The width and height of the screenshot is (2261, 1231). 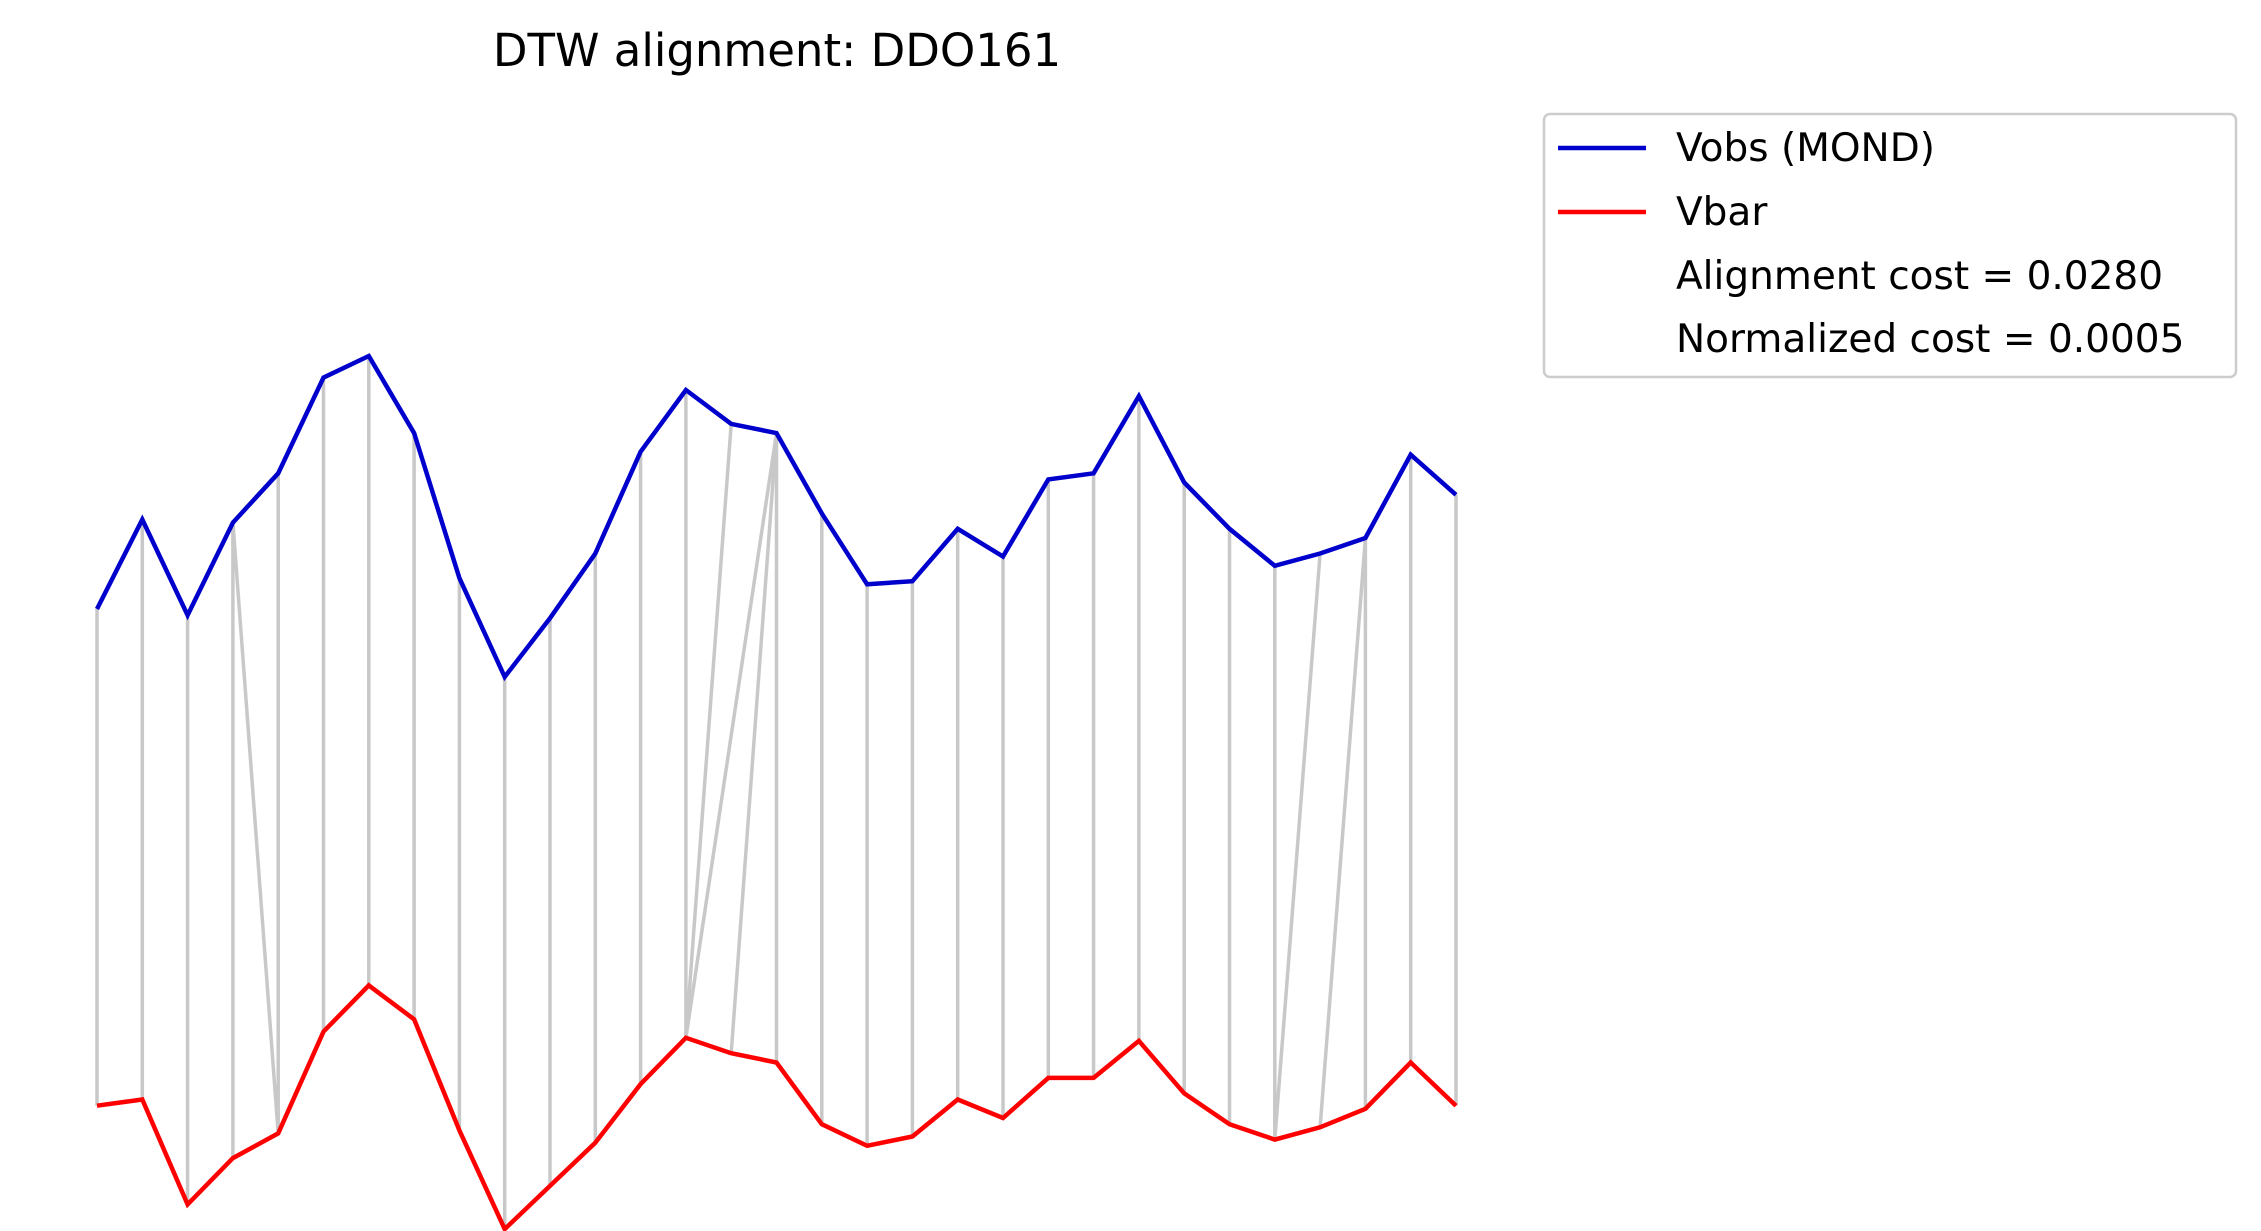 I want to click on series-line-vbar, so click(x=777, y=1106).